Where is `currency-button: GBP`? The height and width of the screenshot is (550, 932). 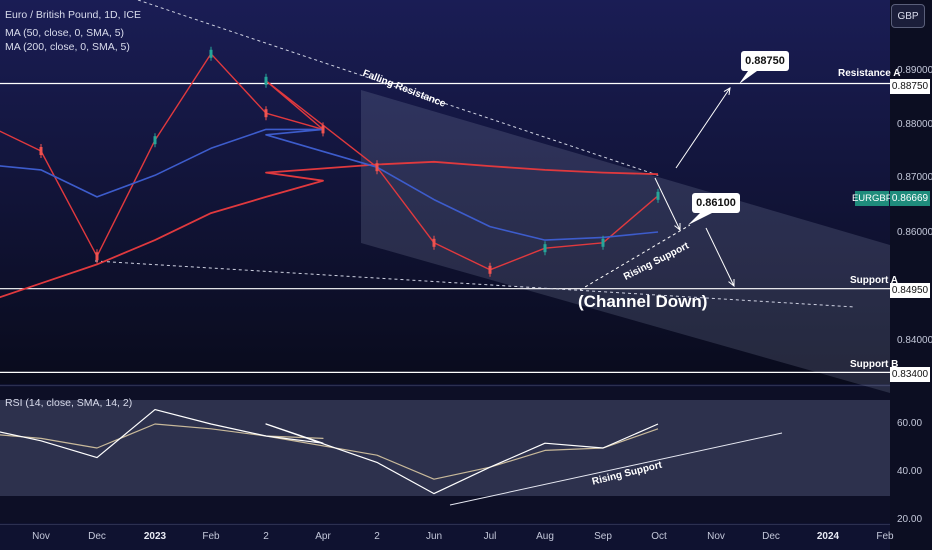
currency-button: GBP is located at coordinates (908, 16).